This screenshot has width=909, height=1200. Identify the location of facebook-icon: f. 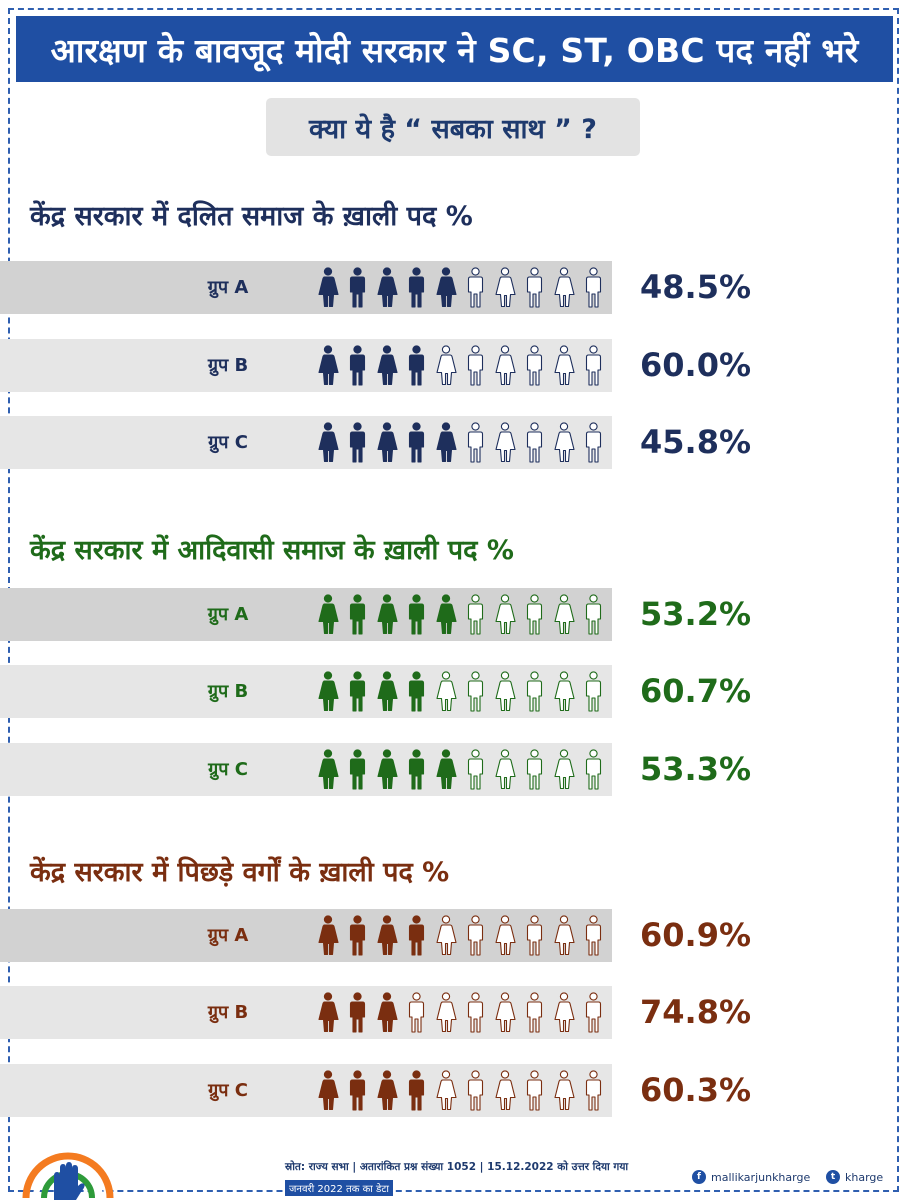
(699, 1177).